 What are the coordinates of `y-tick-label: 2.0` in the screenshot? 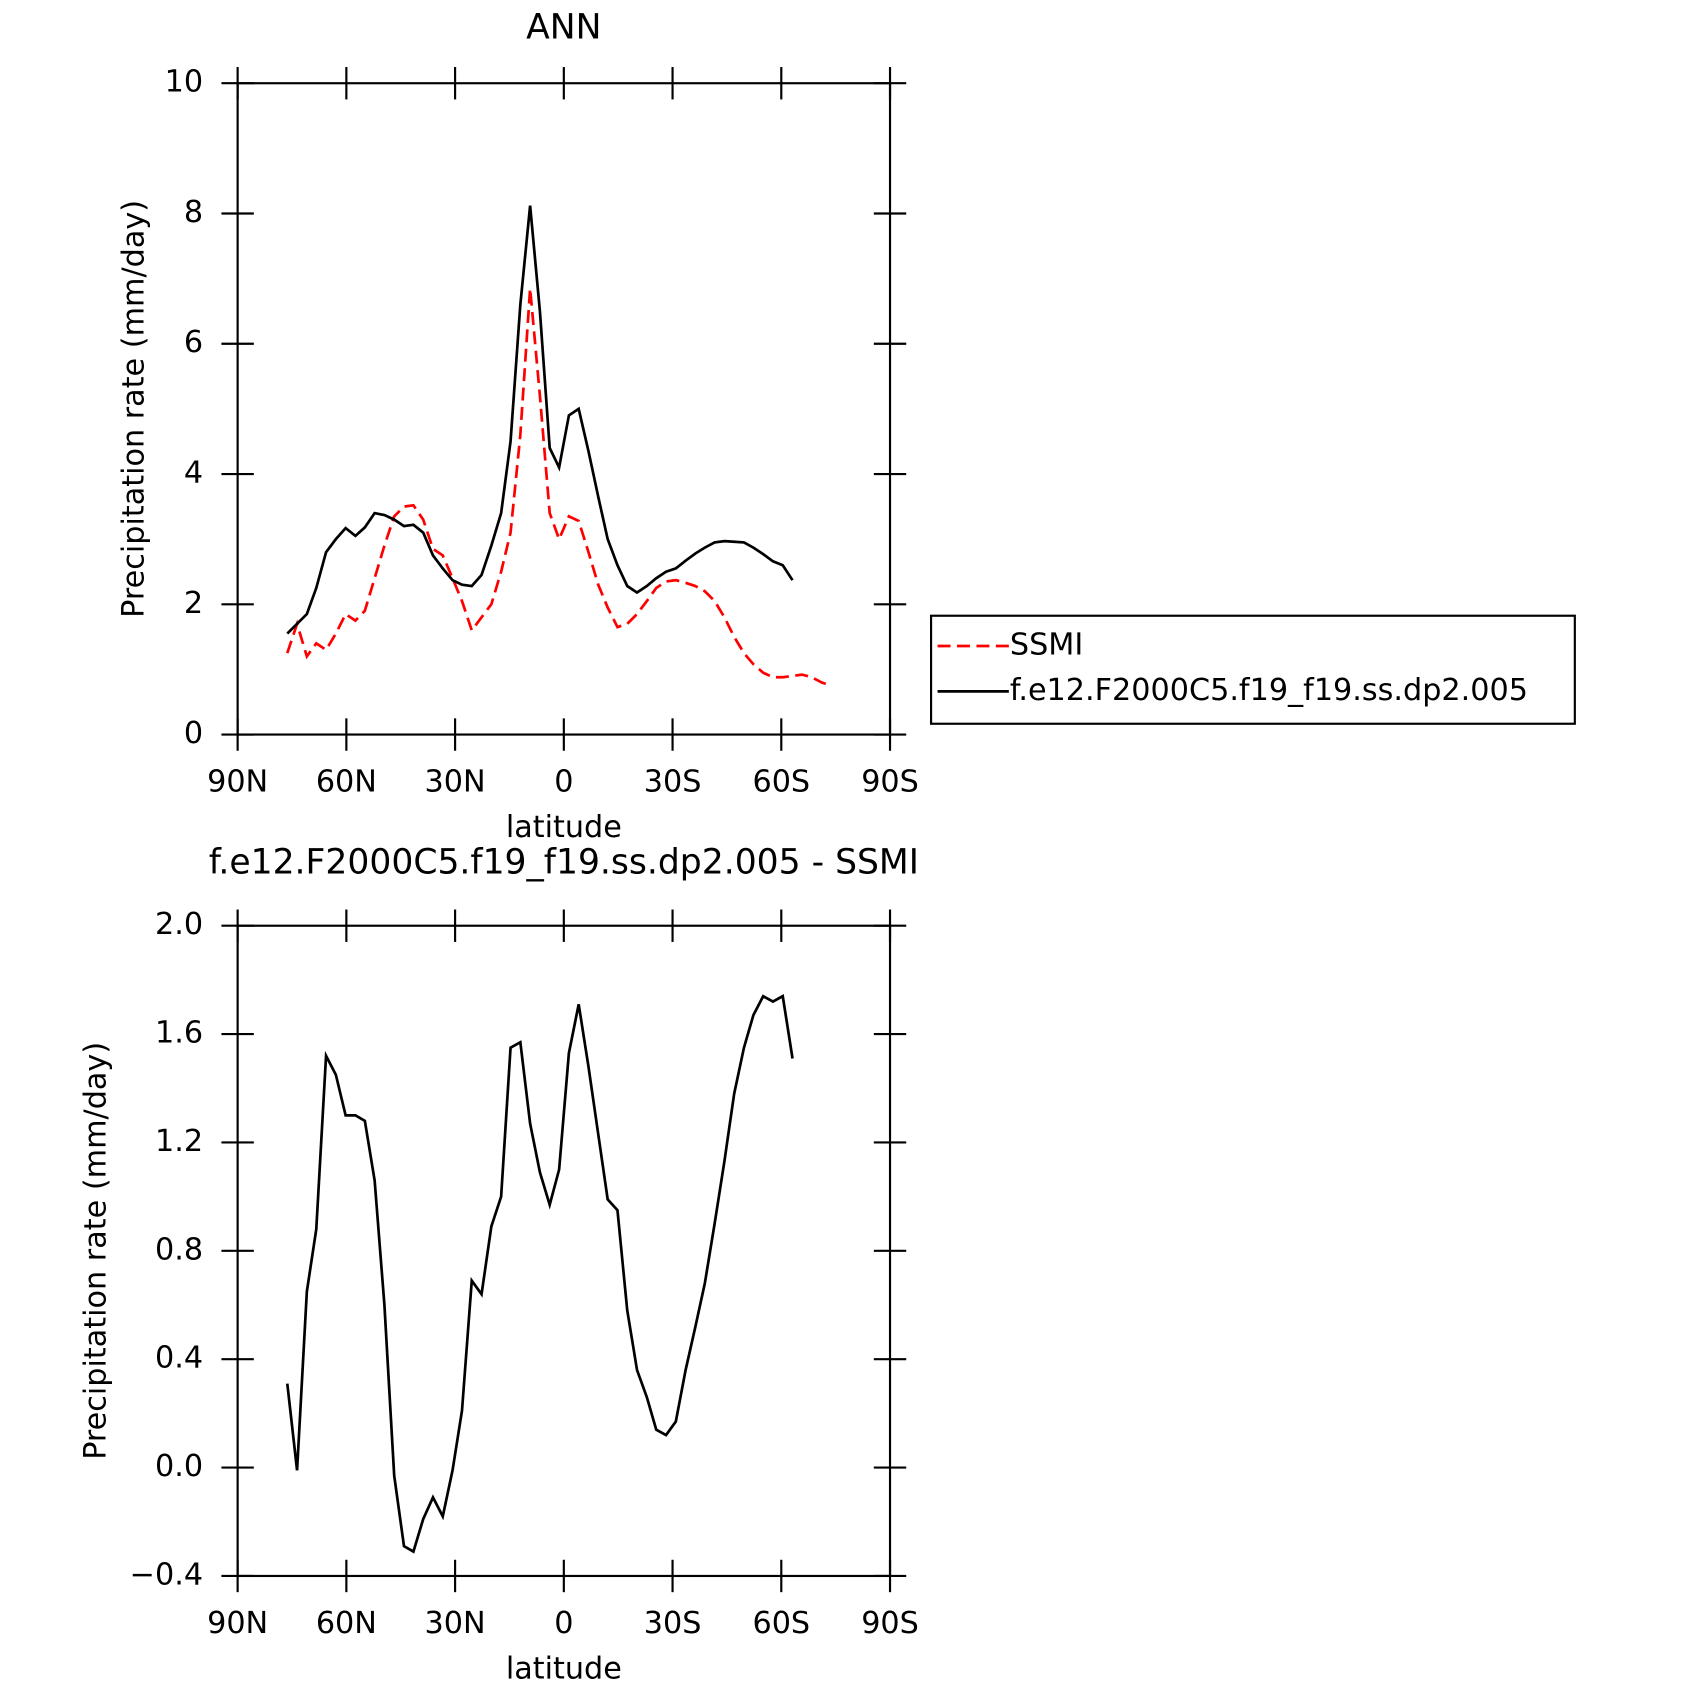 It's located at (179, 924).